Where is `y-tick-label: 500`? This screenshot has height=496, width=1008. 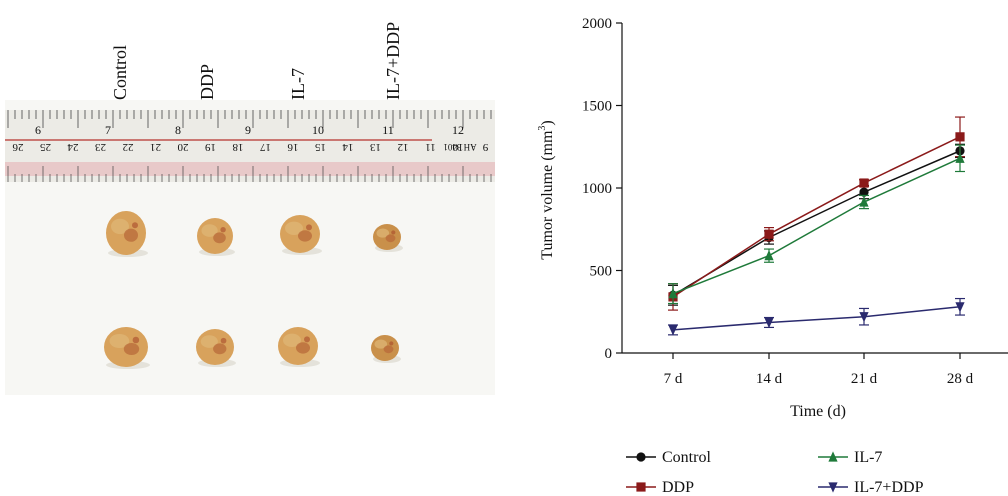
y-tick-label: 500 is located at coordinates (601, 272).